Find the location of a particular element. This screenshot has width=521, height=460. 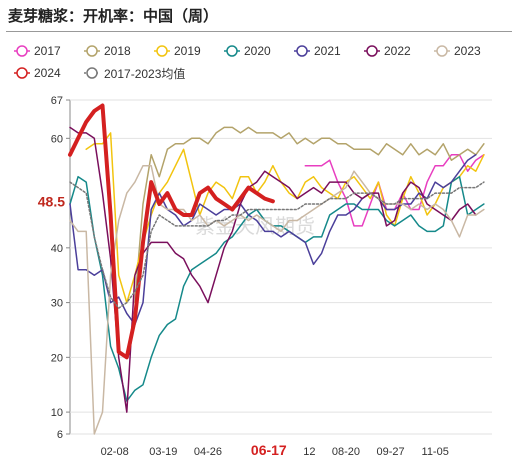

x-tick-label: 04-26 is located at coordinates (208, 452).